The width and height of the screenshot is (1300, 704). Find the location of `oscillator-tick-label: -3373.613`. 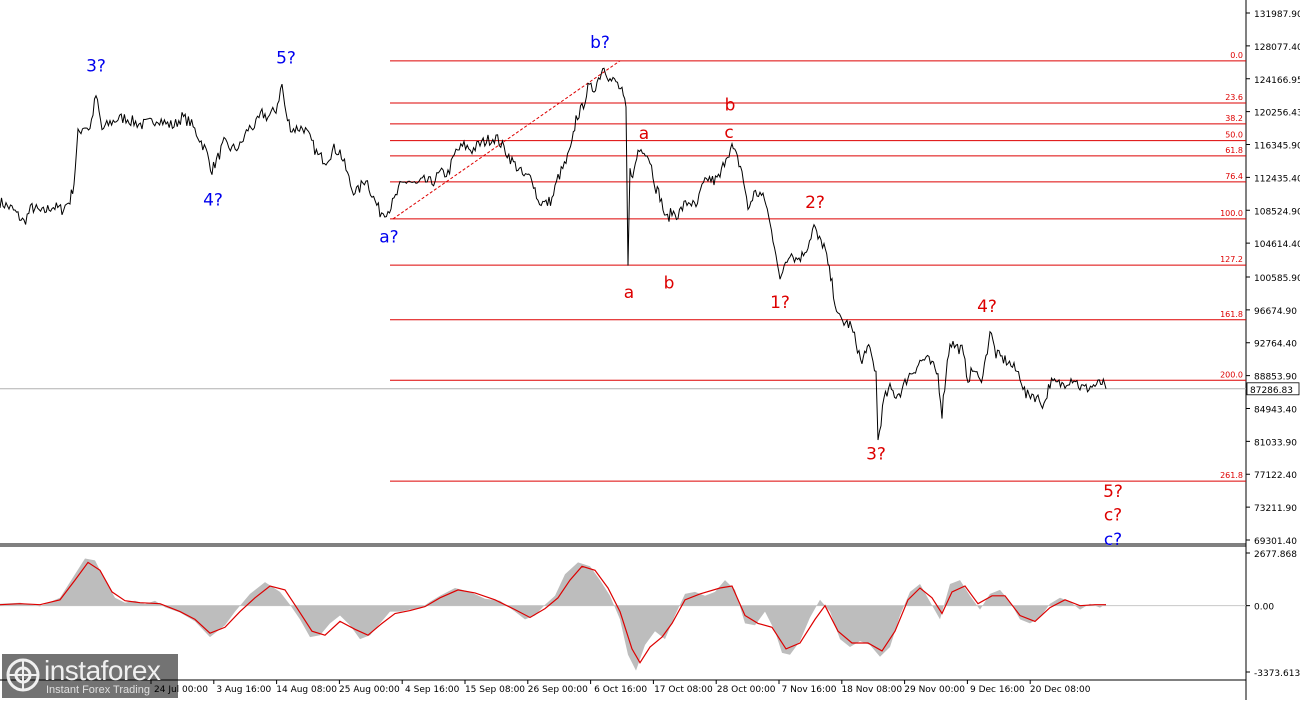

oscillator-tick-label: -3373.613 is located at coordinates (1277, 674).